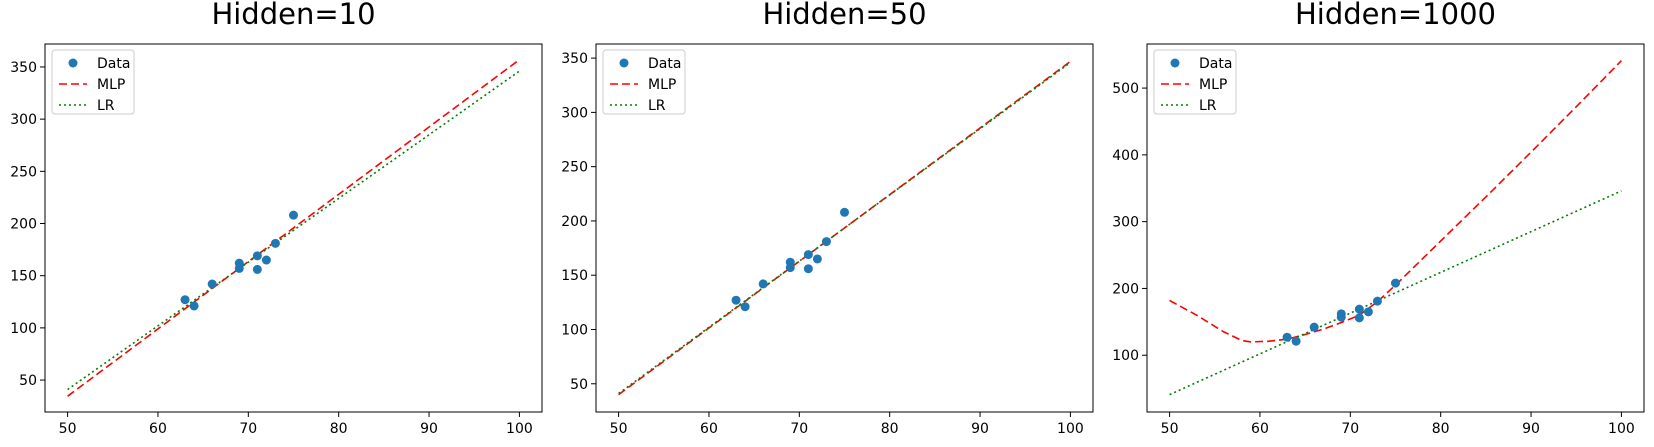 The image size is (1654, 447). I want to click on chart-title: Hidden=1000, so click(1395, 15).